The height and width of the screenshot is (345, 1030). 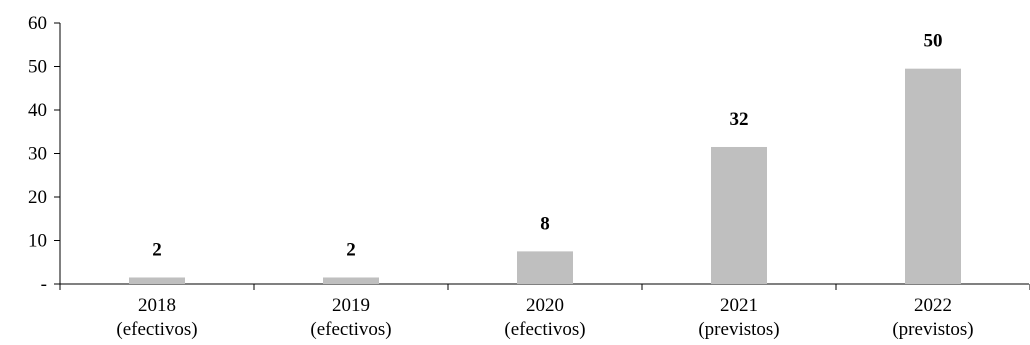 I want to click on x-category-label: 2020, so click(x=545, y=305).